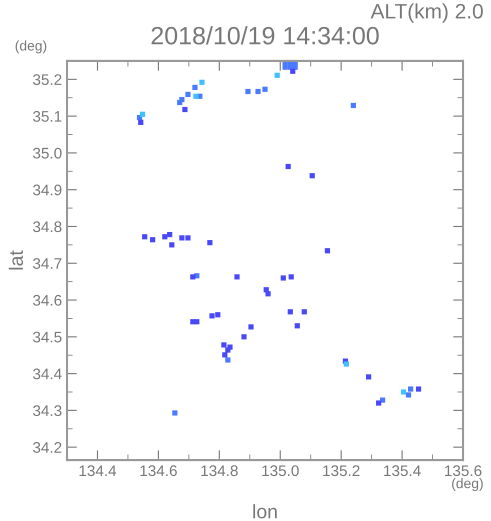 The width and height of the screenshot is (491, 521). I want to click on x-tick-label: 135.4, so click(402, 470).